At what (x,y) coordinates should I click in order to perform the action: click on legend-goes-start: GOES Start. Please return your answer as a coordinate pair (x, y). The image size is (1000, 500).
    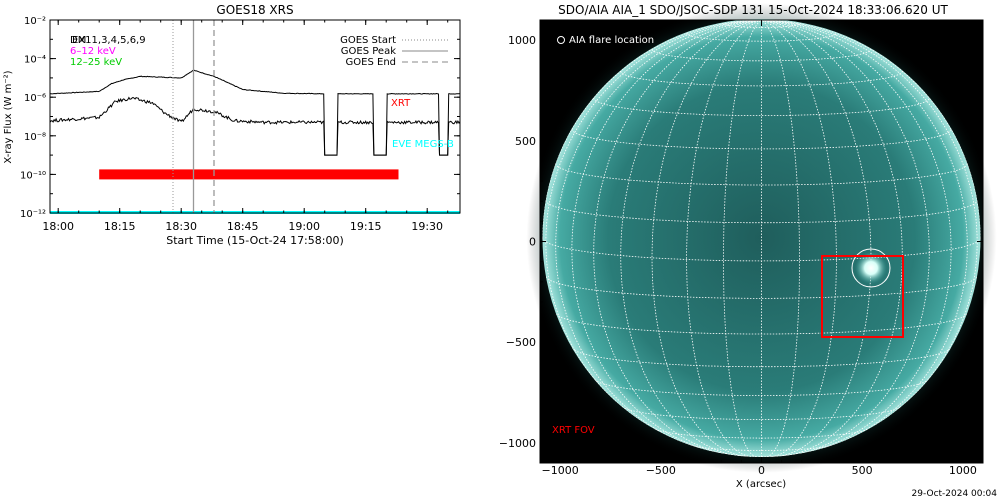
    Looking at the image, I should click on (368, 40).